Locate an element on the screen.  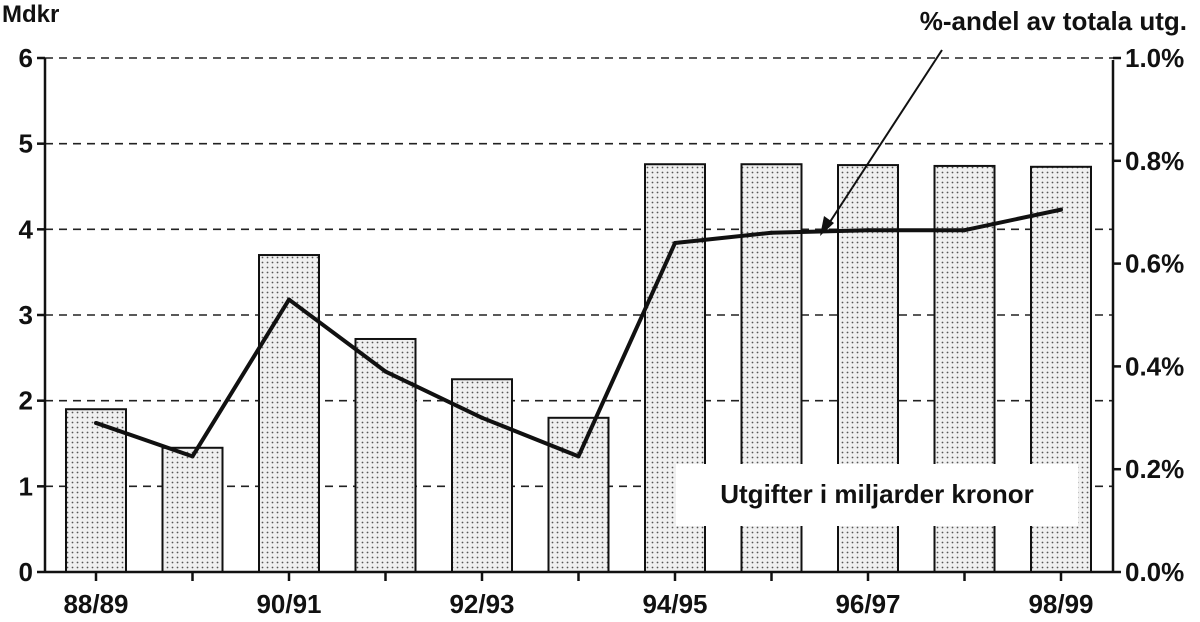
x-tick-label: 98/99 is located at coordinates (1060, 604).